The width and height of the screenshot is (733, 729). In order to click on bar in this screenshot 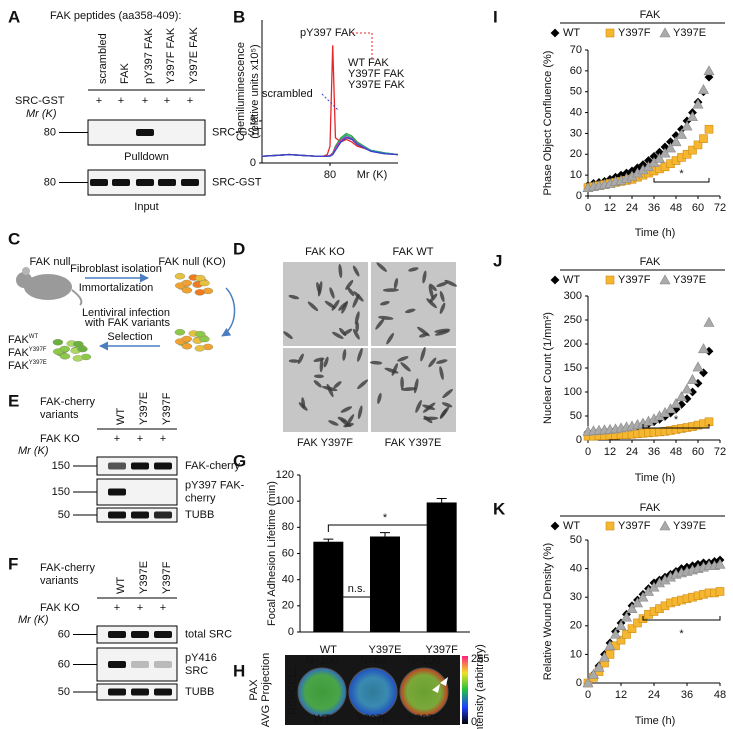, I will do `click(441, 567)`.